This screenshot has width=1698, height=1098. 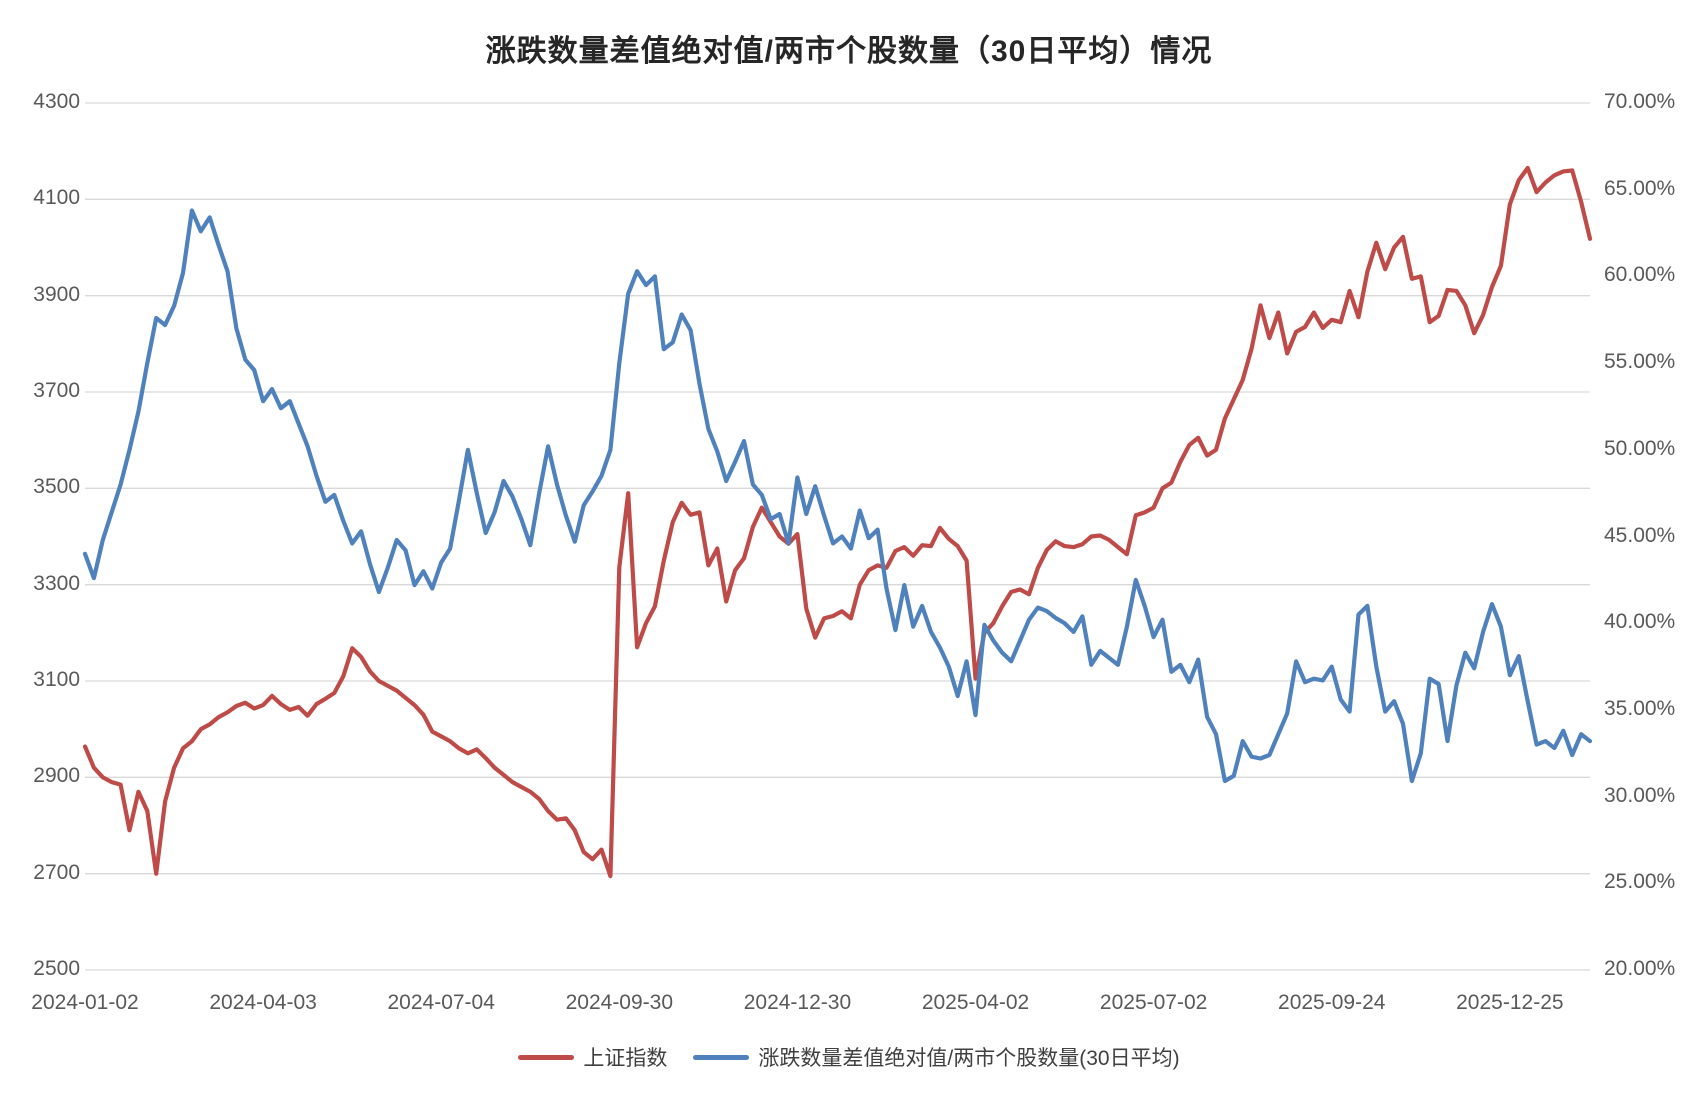 I want to click on y-axis-right-tick-label: 30.00%, so click(x=1640, y=795).